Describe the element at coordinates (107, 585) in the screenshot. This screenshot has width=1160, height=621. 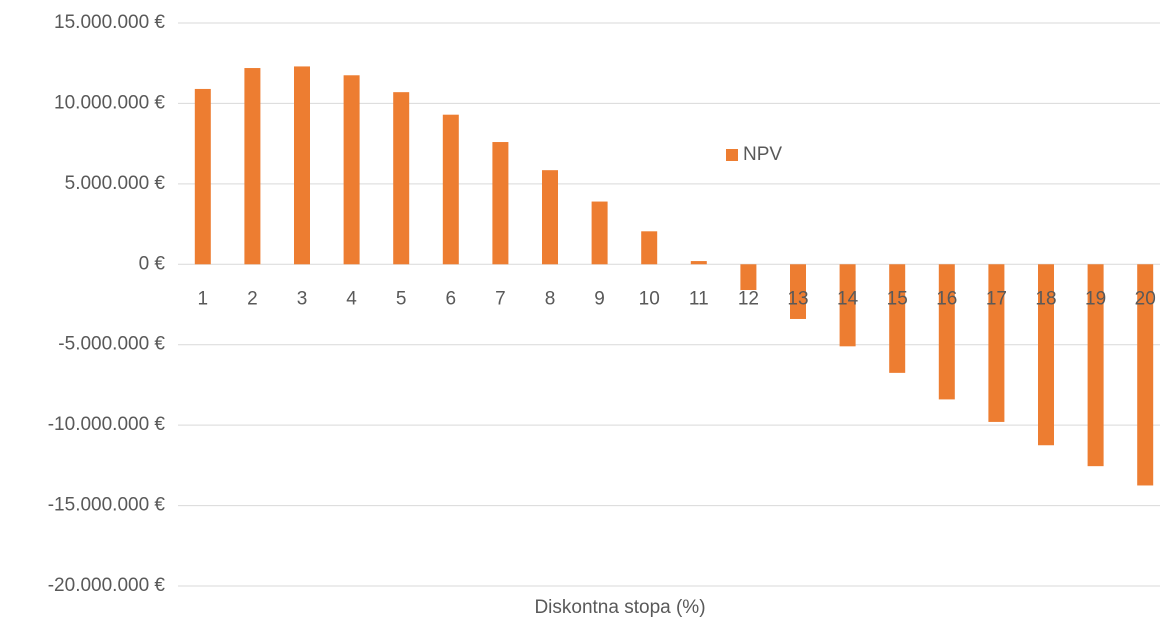
I see `y-tick-label: -20.000.000 €` at that location.